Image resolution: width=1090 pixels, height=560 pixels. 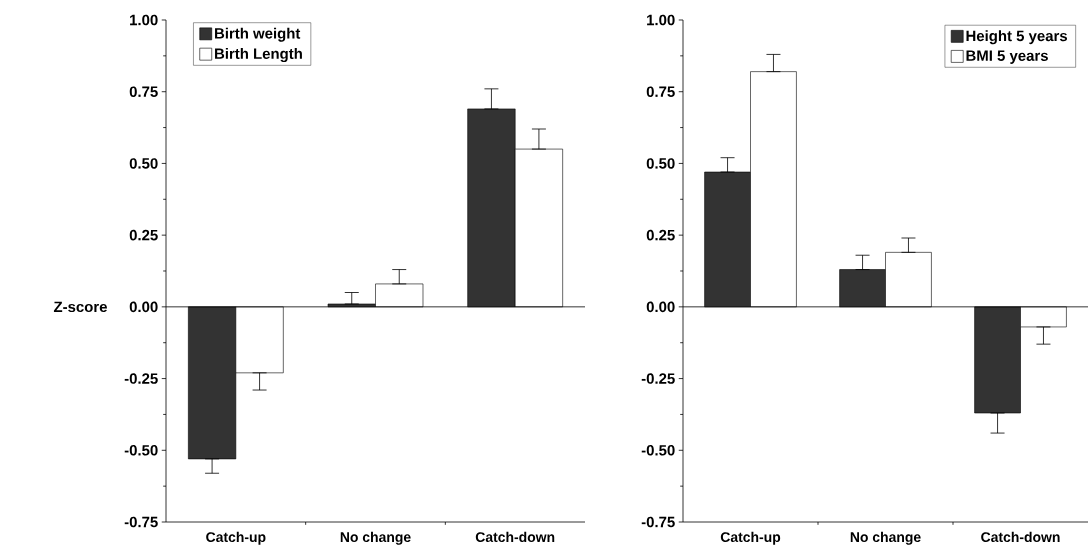 What do you see at coordinates (1017, 37) in the screenshot?
I see `legend-label: Height 5 years` at bounding box center [1017, 37].